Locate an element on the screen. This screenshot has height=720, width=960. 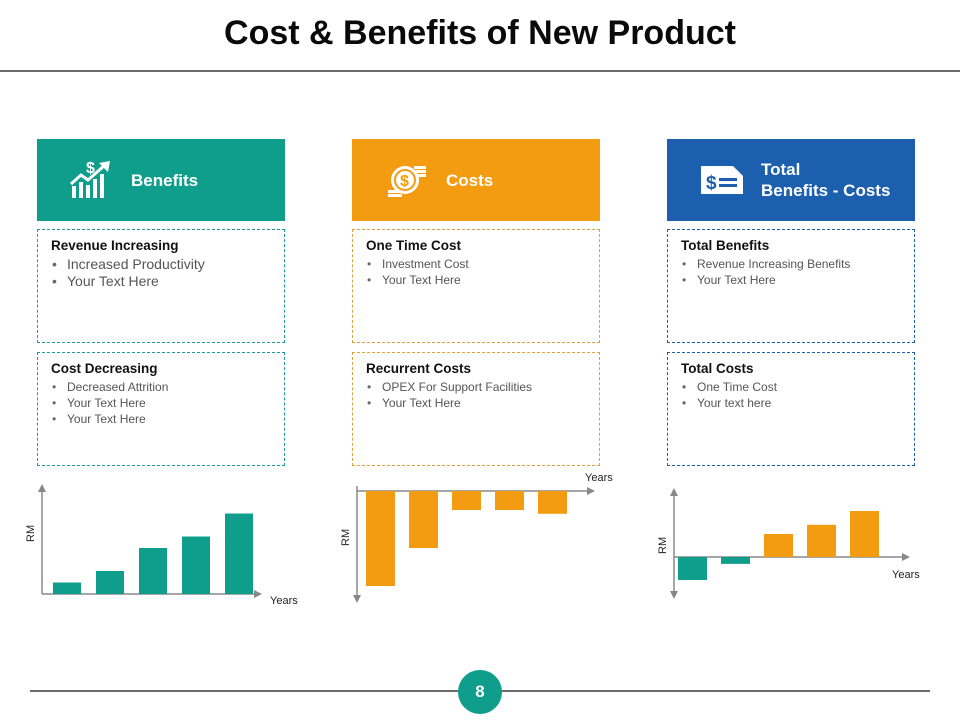
total-costs-box: Total Costs One Time Cost Your text here is located at coordinates (791, 409).